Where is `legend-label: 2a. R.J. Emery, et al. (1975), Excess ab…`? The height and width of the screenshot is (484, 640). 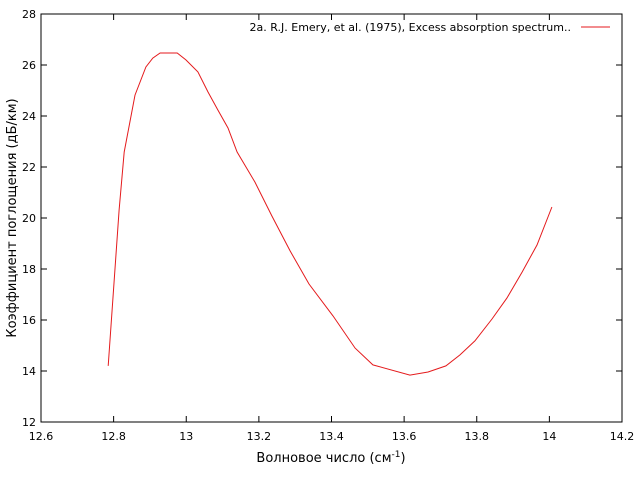
legend-label: 2a. R.J. Emery, et al. (1975), Excess ab… is located at coordinates (410, 27).